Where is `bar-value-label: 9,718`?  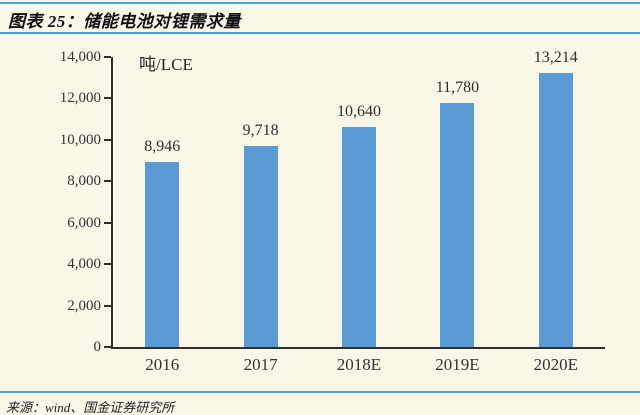
bar-value-label: 9,718 is located at coordinates (260, 130).